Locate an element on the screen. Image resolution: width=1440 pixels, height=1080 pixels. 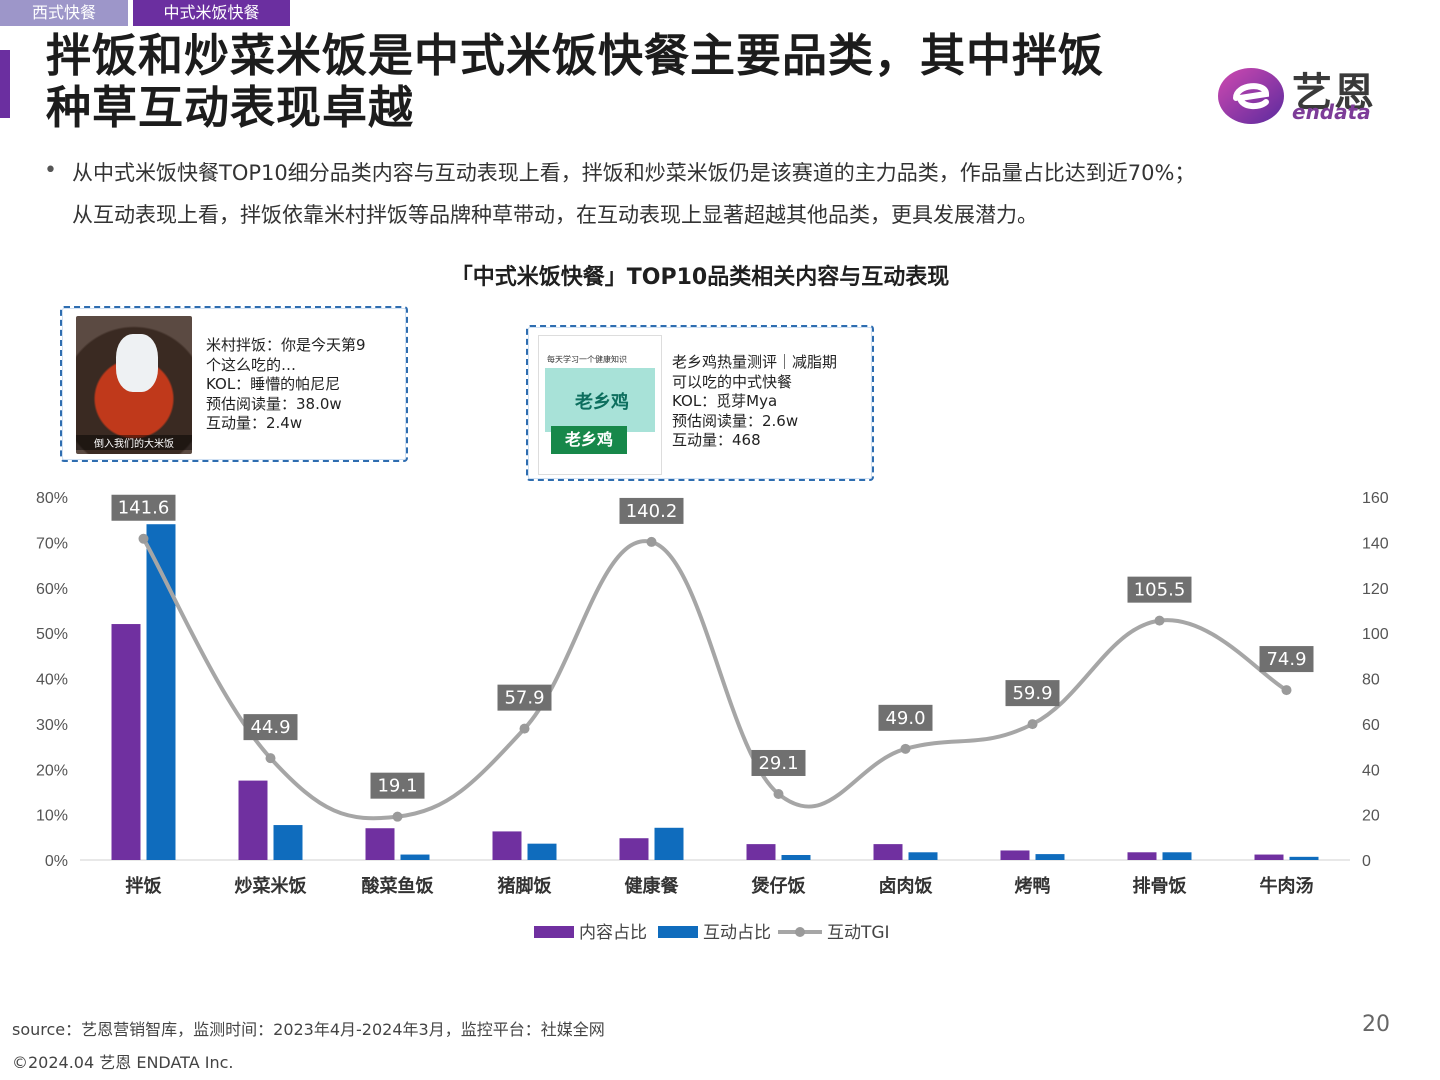
x-tick-label: 猪脚饭 is located at coordinates (524, 886).